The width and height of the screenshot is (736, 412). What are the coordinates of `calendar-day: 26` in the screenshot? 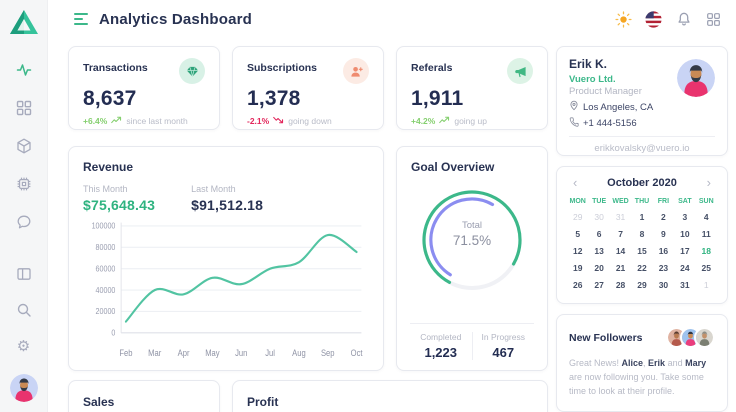 It's located at (577, 285).